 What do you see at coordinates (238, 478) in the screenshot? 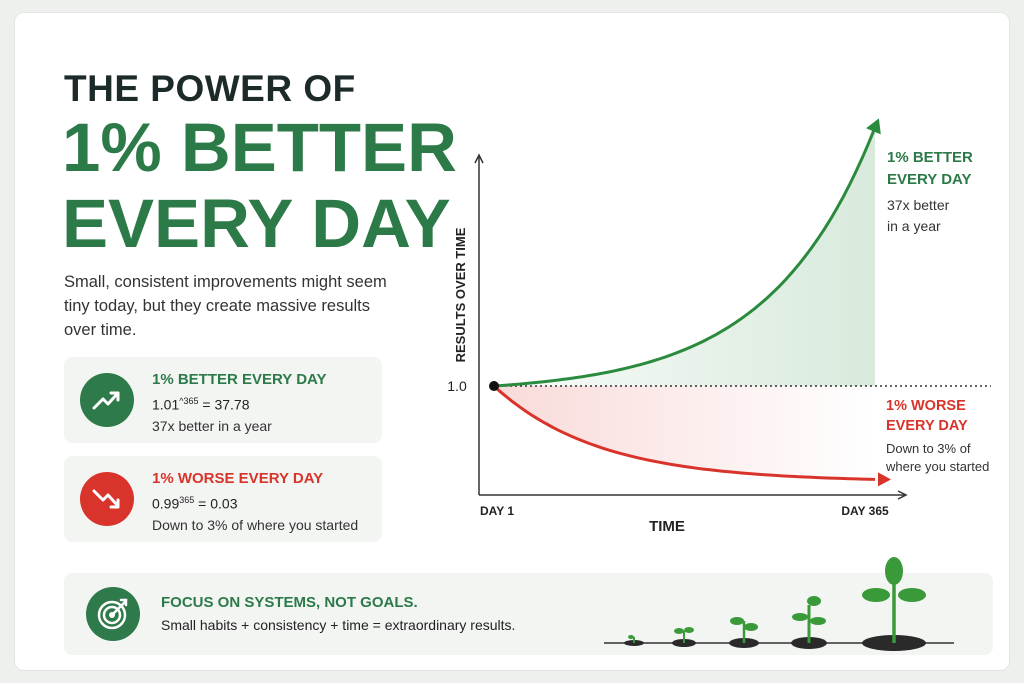
I see `worse-stat-title: 1% WORSE EVERY DAY` at bounding box center [238, 478].